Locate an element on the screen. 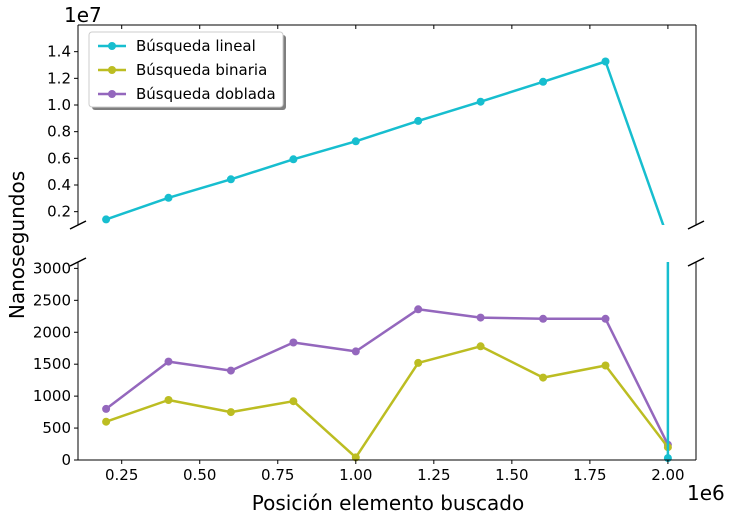  x-tick-label: 0.50 is located at coordinates (199, 475).